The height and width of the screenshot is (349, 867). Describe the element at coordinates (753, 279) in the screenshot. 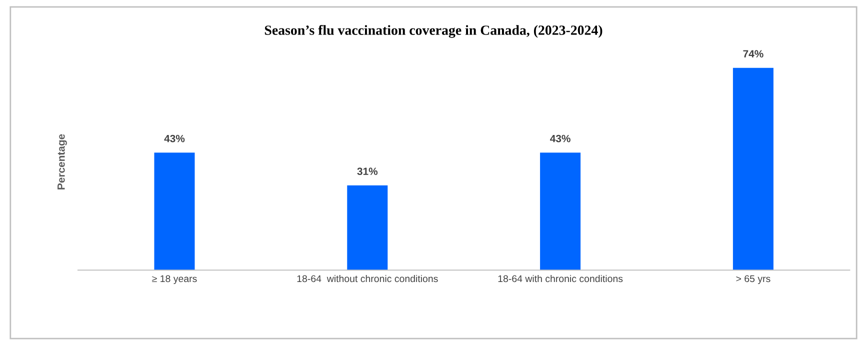

I see `x-tick-label: > 65 yrs` at that location.